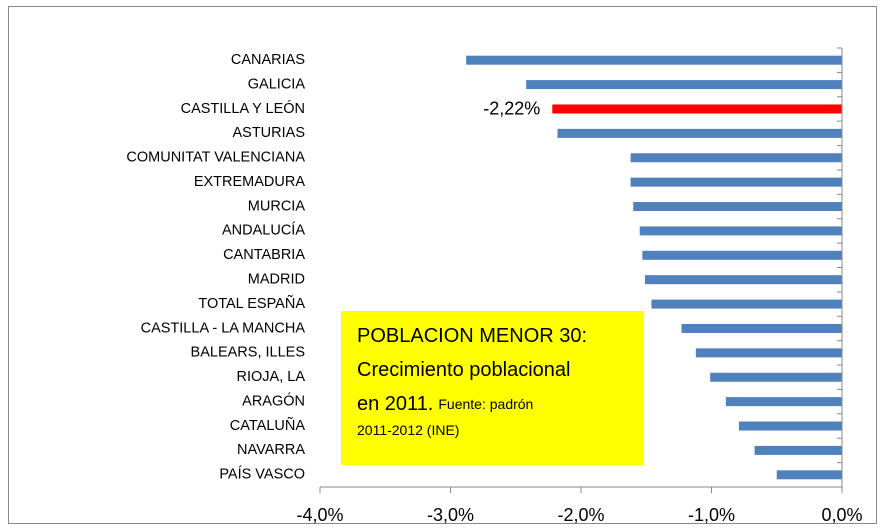  What do you see at coordinates (268, 425) in the screenshot?
I see `category-label: CATALUÑA` at bounding box center [268, 425].